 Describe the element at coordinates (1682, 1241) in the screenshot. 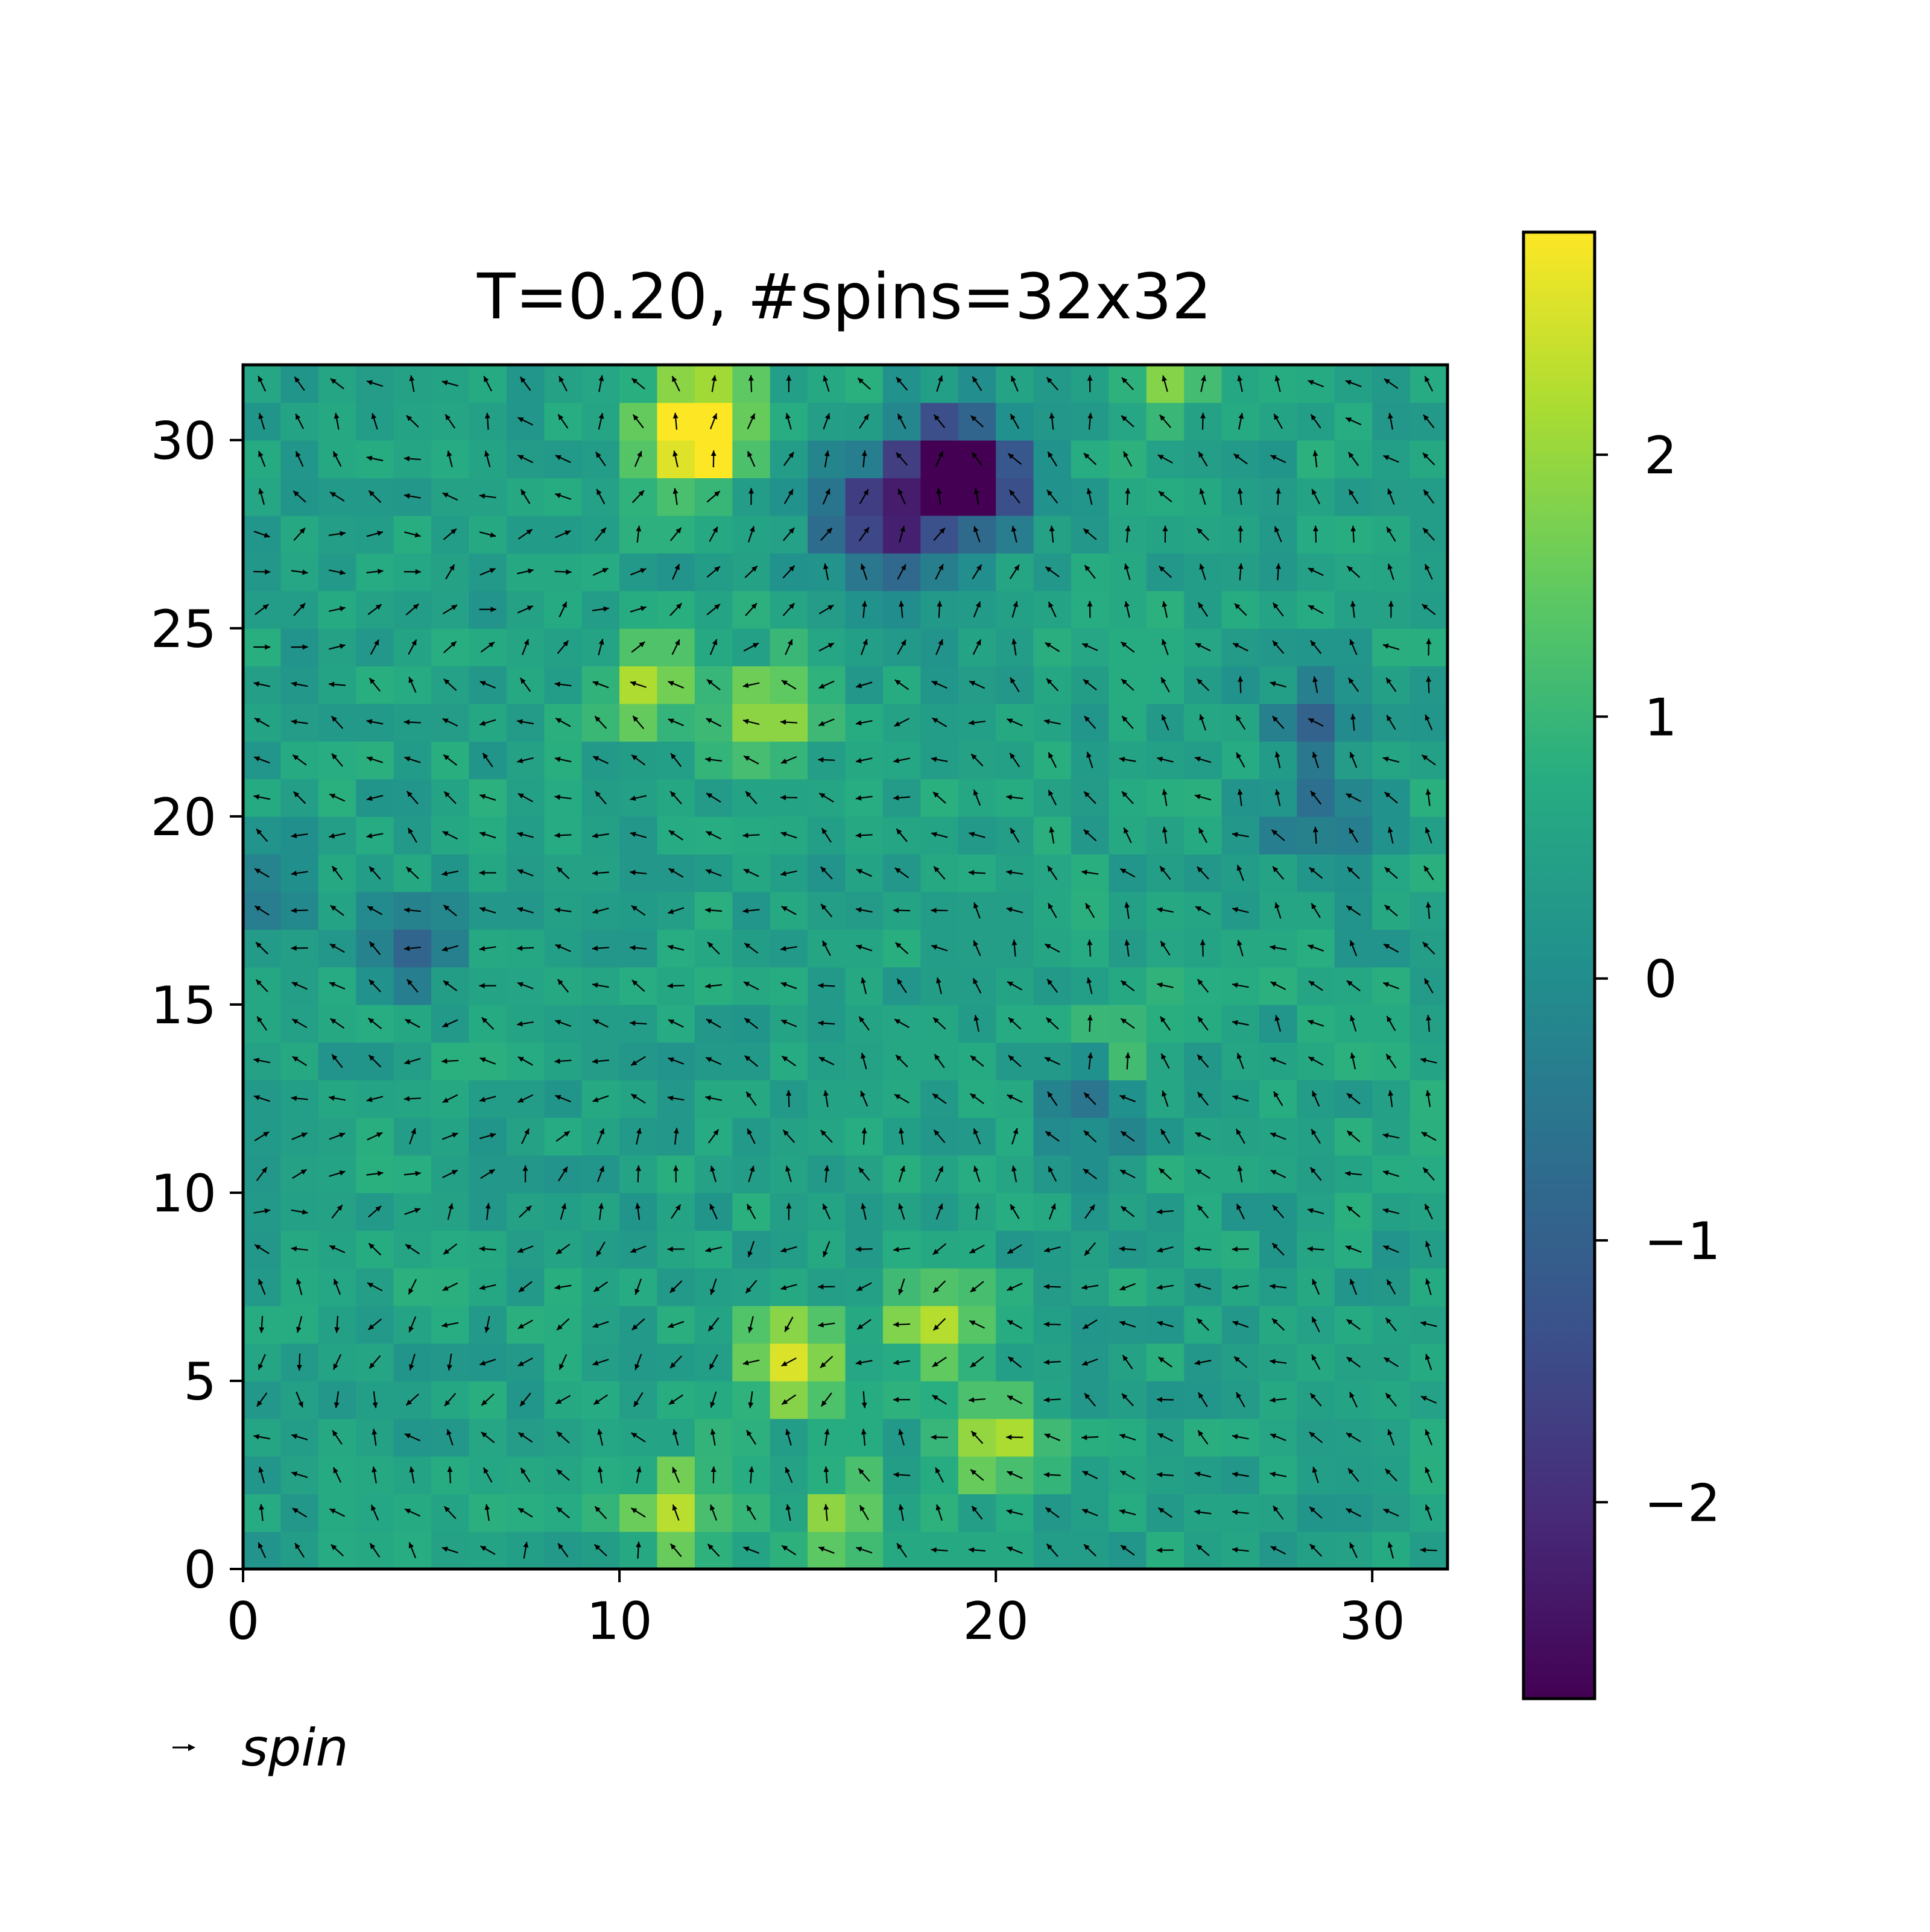

I see `colorbar-tick-label: −1` at that location.